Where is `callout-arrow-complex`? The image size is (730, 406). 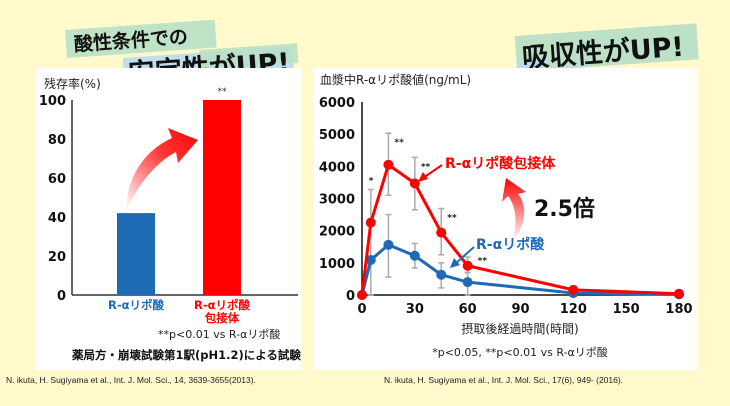
callout-arrow-complex is located at coordinates (432, 171).